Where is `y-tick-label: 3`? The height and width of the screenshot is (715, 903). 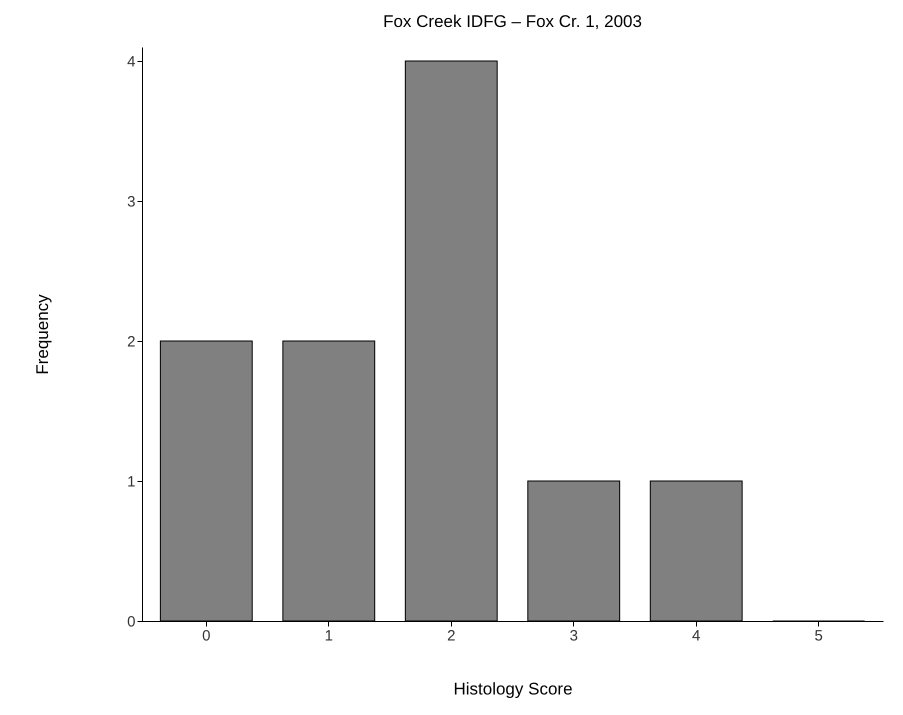
y-tick-label: 3 is located at coordinates (131, 202).